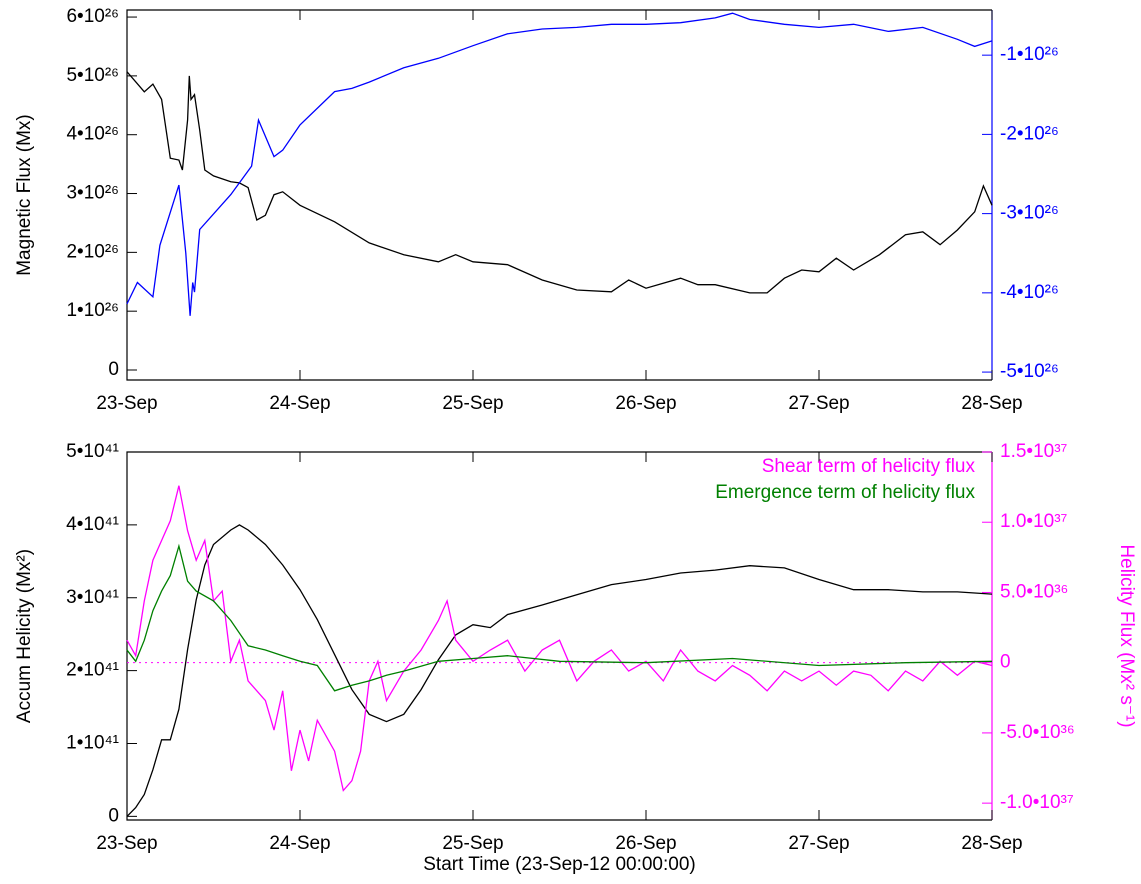 The height and width of the screenshot is (884, 1141). What do you see at coordinates (845, 492) in the screenshot?
I see `legend-label: Emergence term of helicity flux` at bounding box center [845, 492].